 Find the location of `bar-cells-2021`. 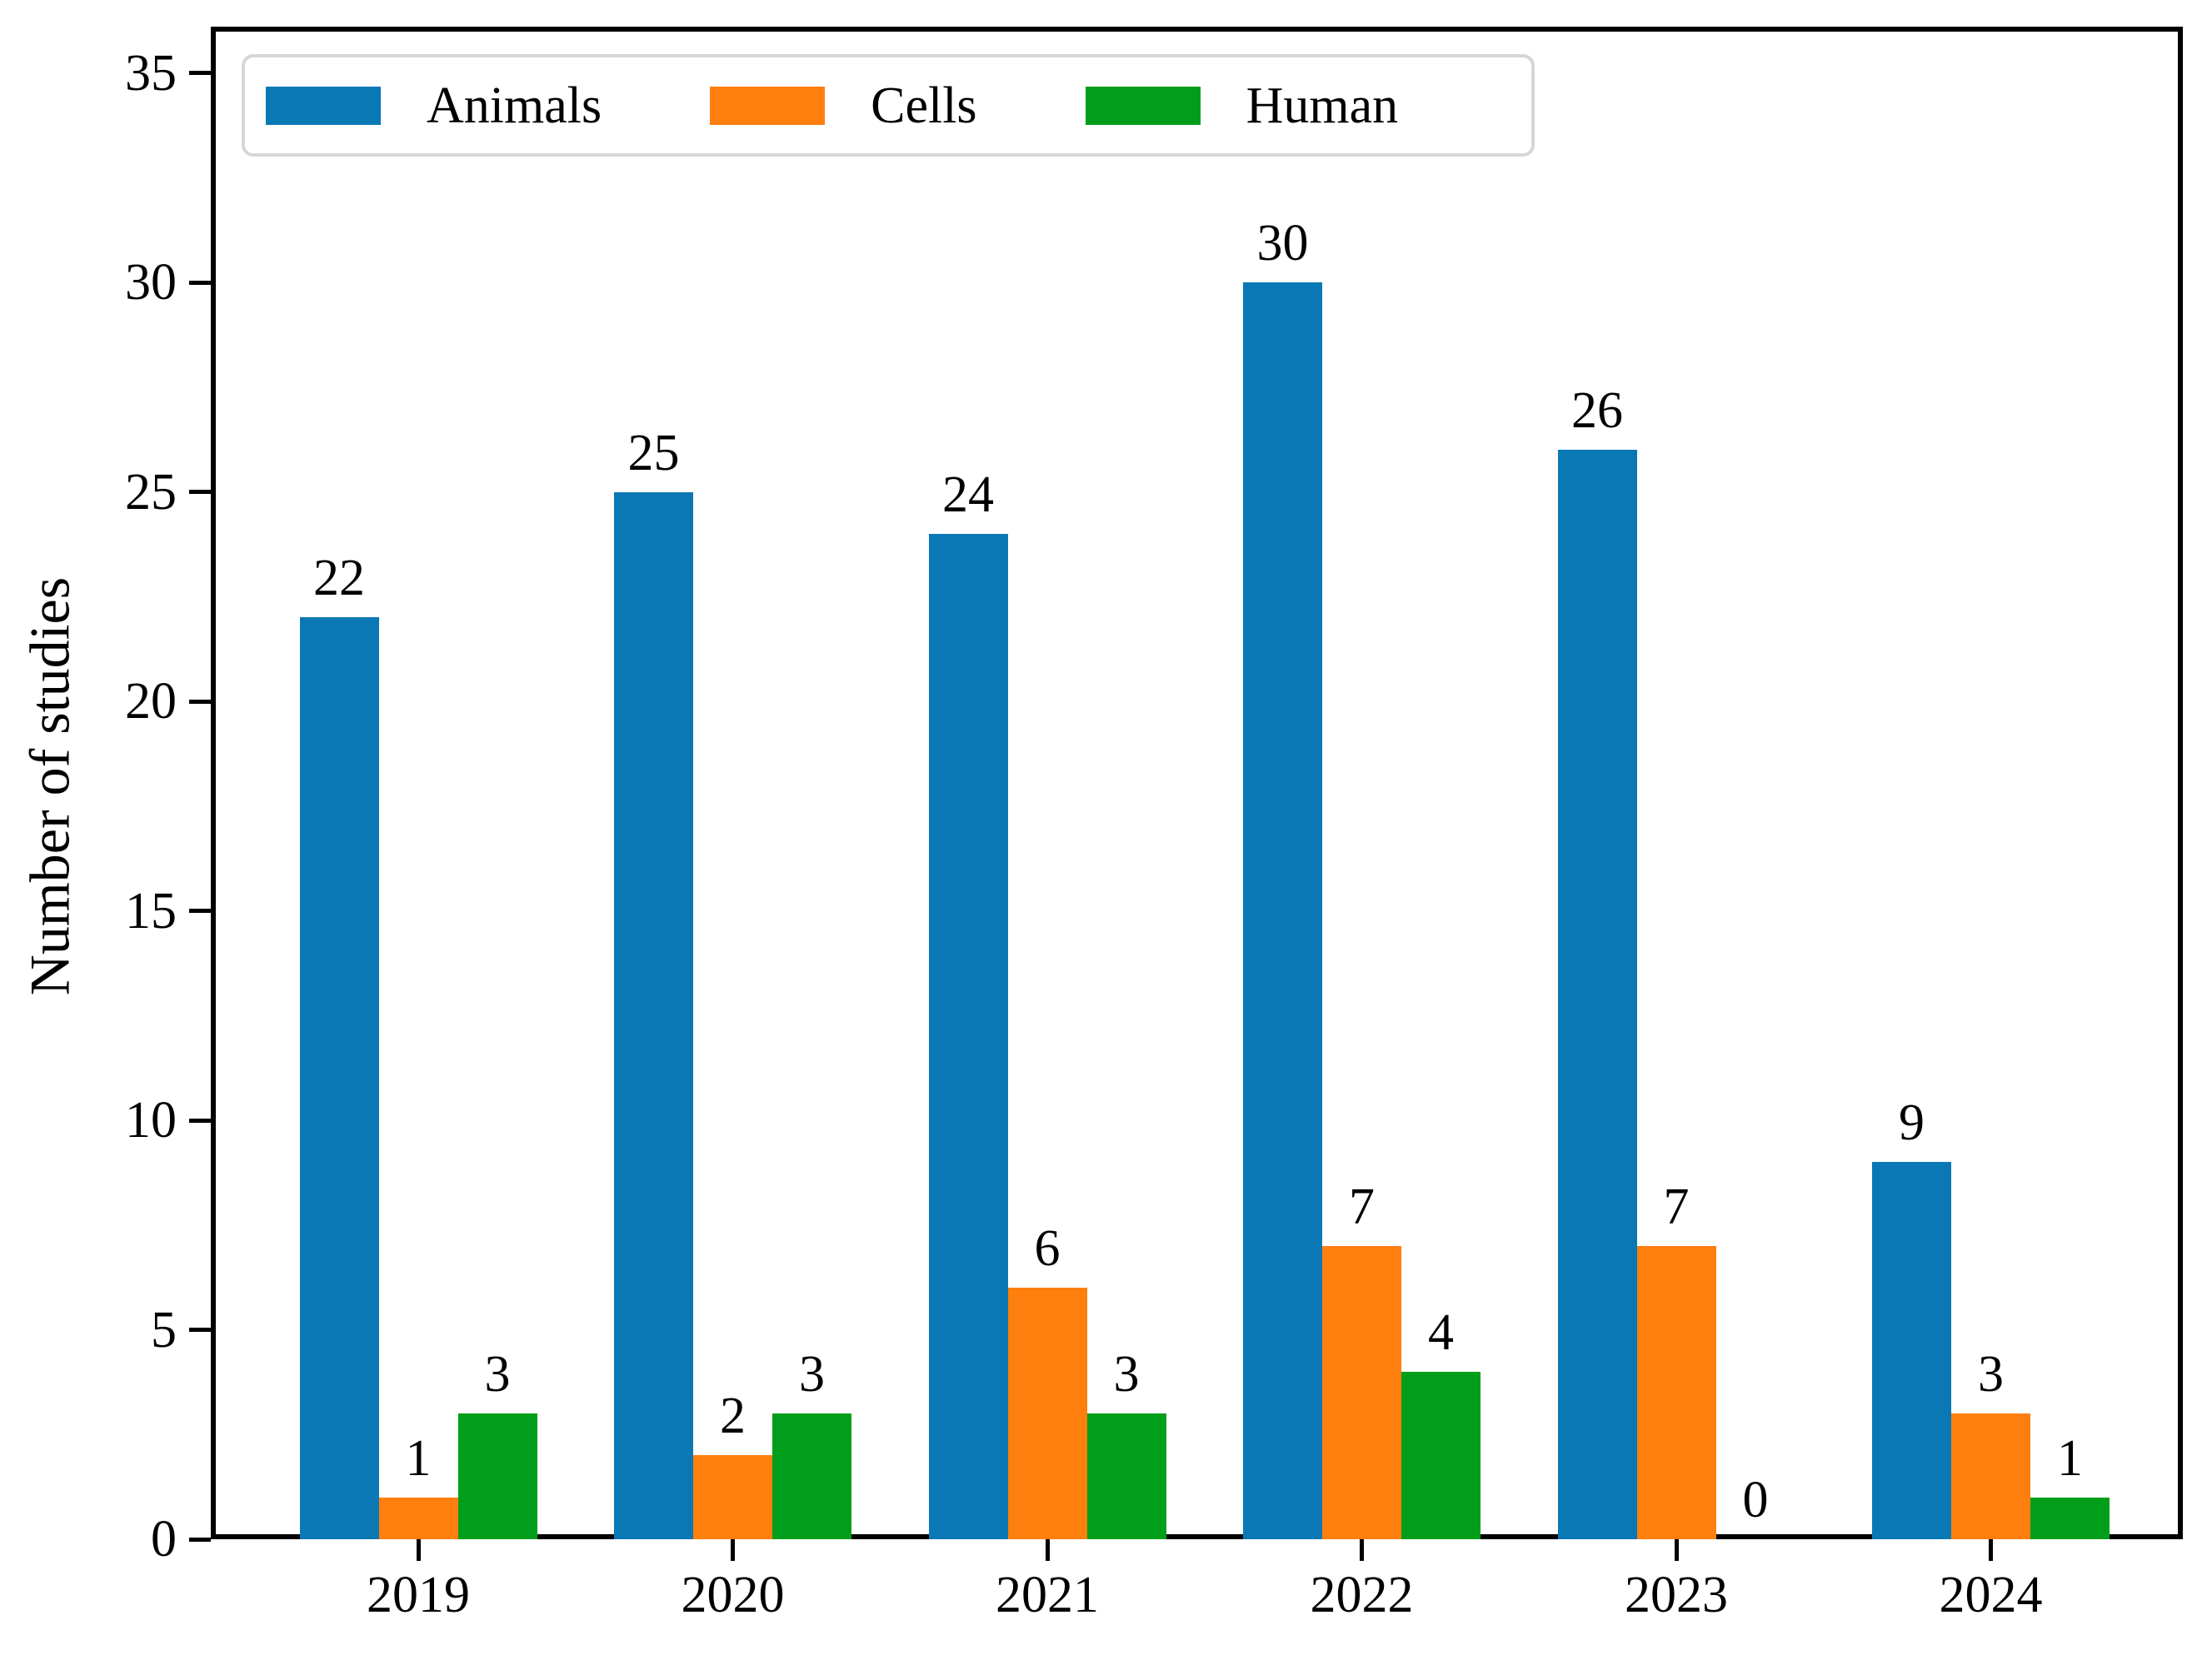

bar-cells-2021 is located at coordinates (1047, 1413).